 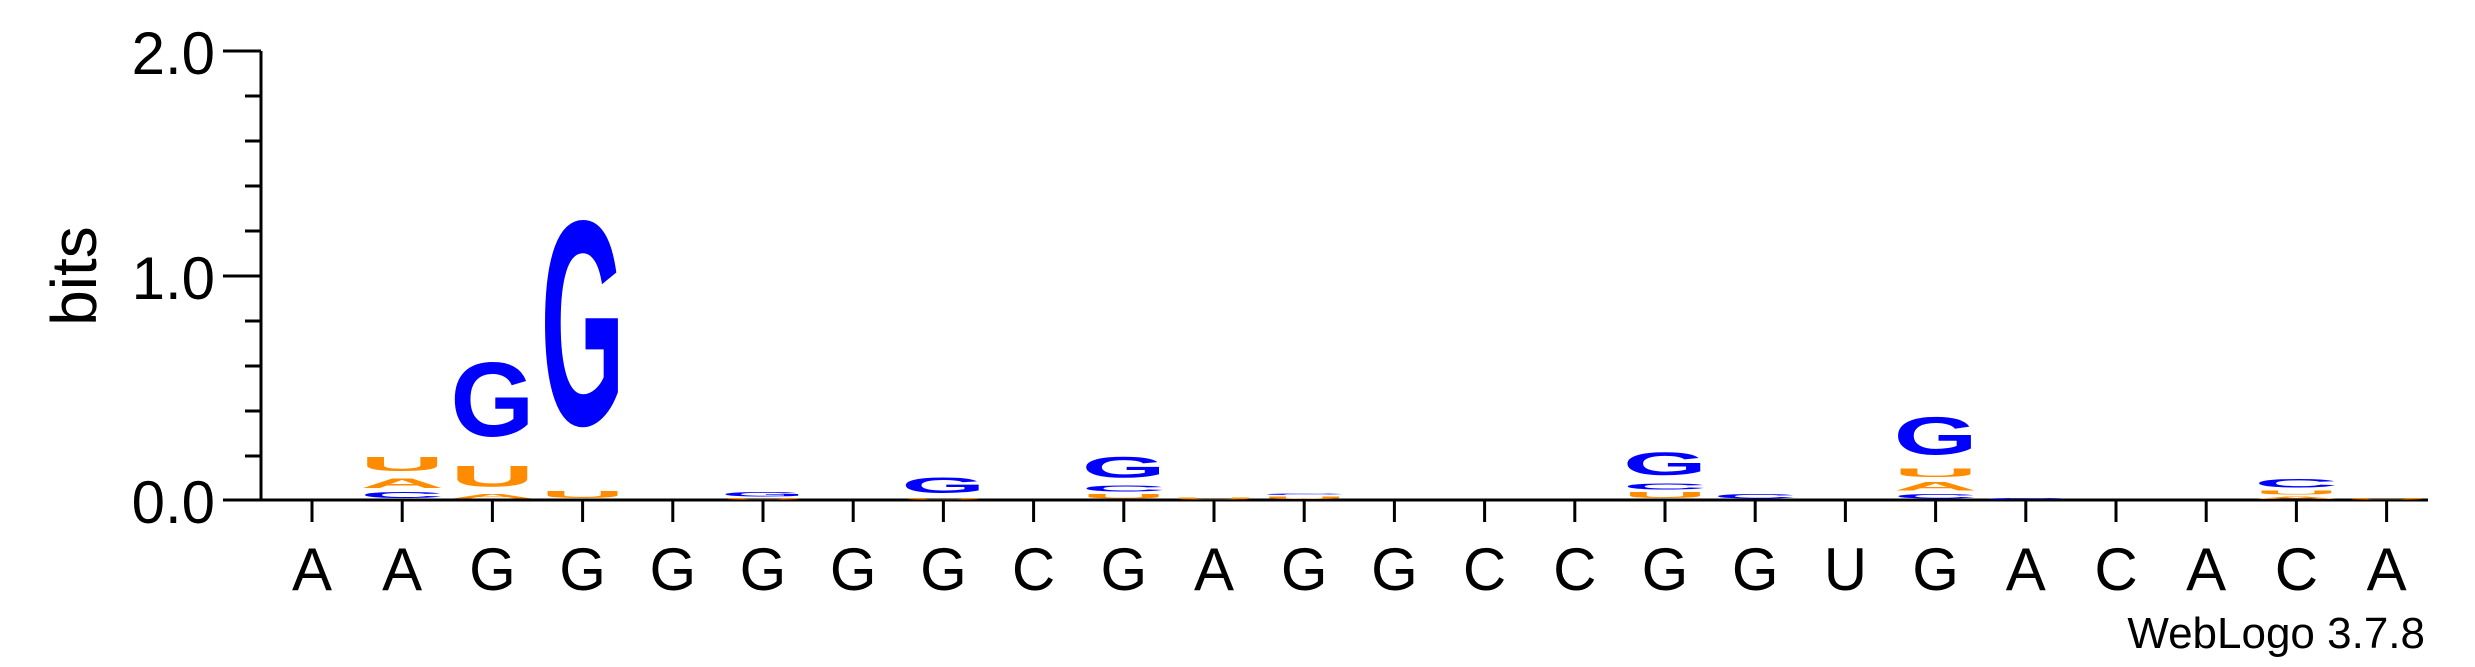 I want to click on logo-letter-A-pos-3: A, so click(x=492, y=496).